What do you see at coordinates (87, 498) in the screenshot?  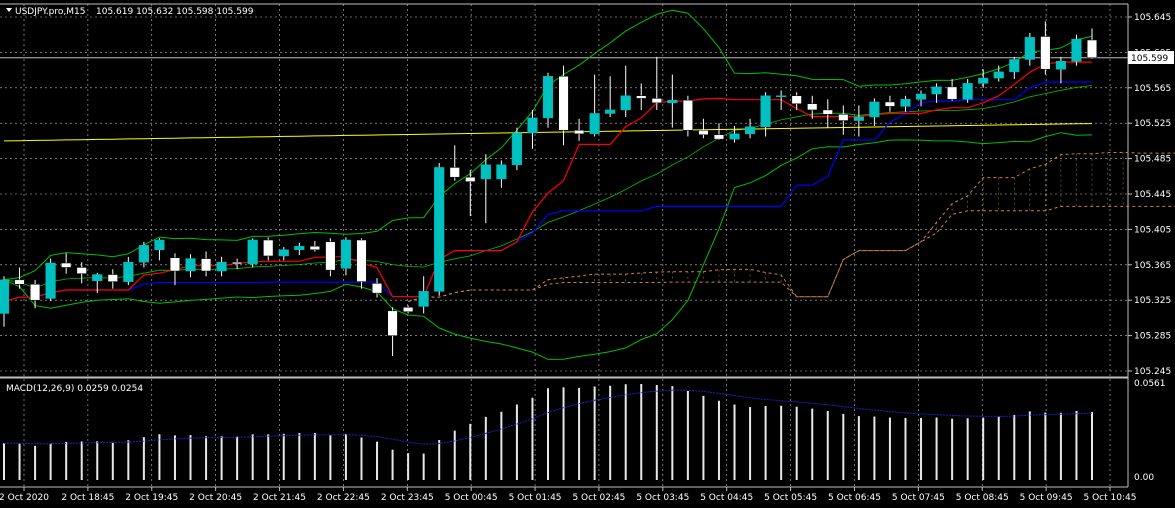 I see `x-tick-label: 2 Oct 18:45` at bounding box center [87, 498].